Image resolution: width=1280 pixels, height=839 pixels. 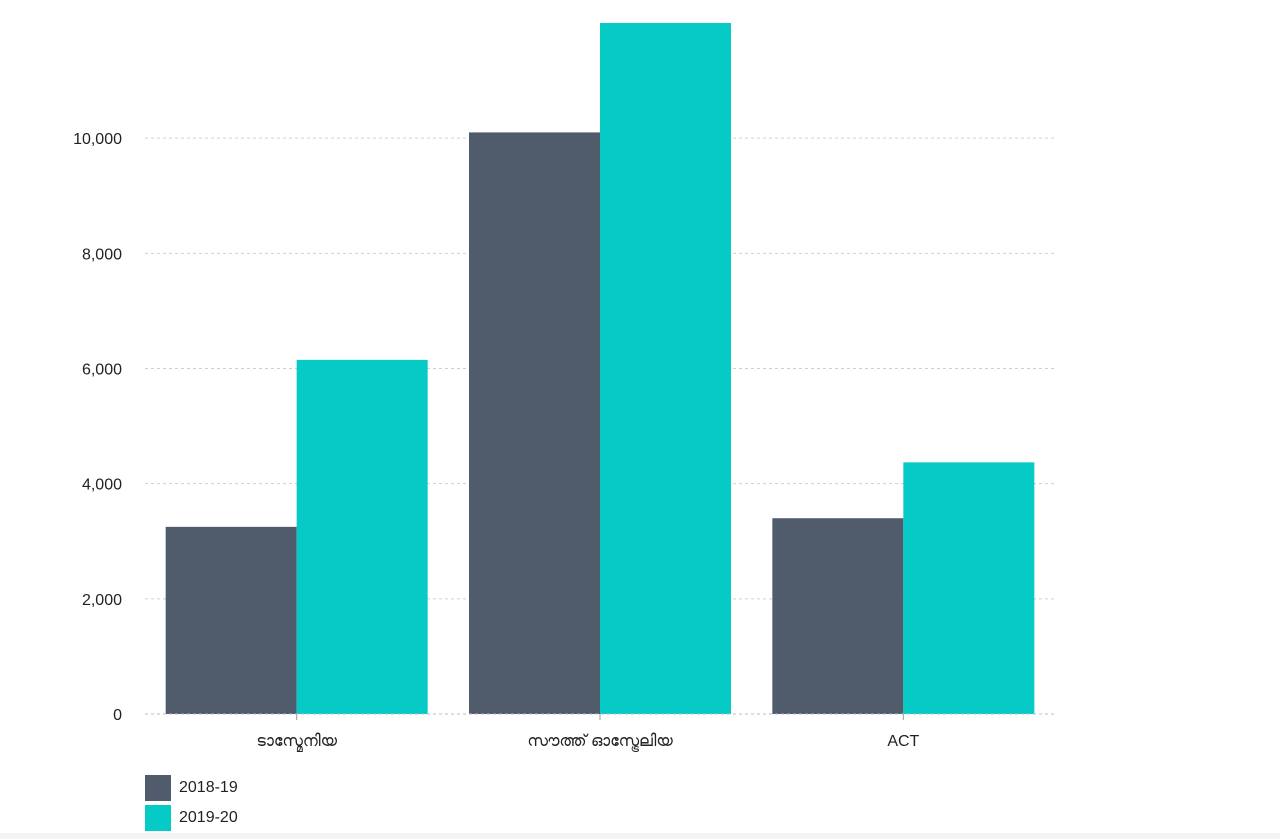 I want to click on y-tick-label: 8,000, so click(x=102, y=254).